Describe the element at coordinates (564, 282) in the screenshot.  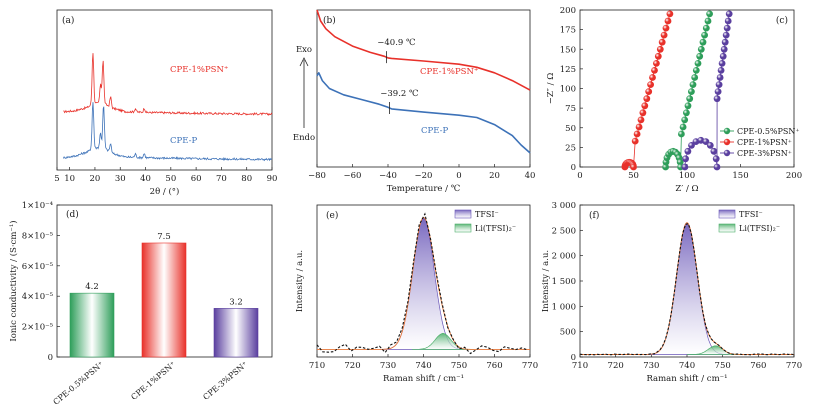
I see `y-tick-label: 1 500` at that location.